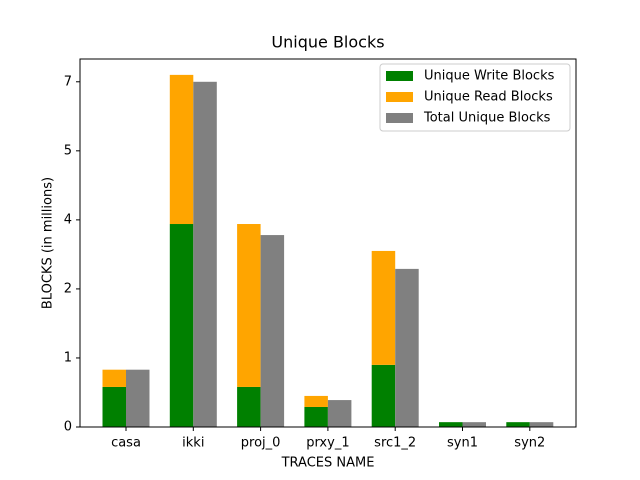 This screenshot has height=480, width=640. I want to click on x-tick-label: prxy_1, so click(327, 443).